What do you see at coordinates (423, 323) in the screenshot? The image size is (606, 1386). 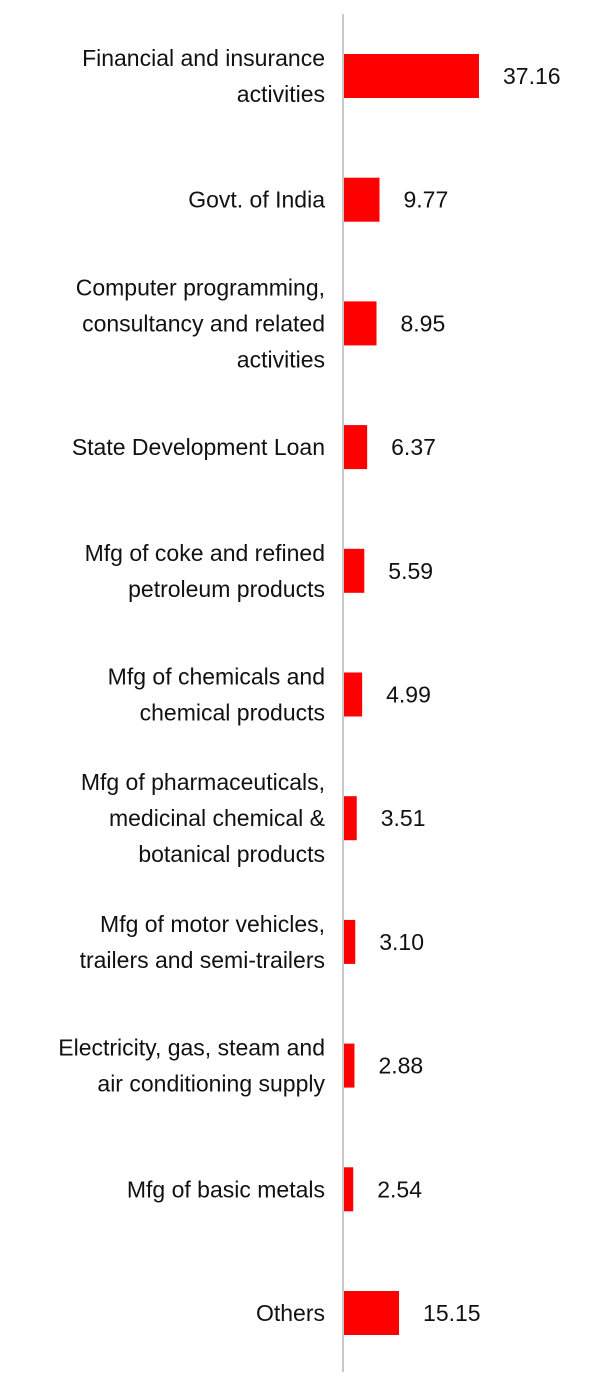 I see `value-label-2: 8.95` at bounding box center [423, 323].